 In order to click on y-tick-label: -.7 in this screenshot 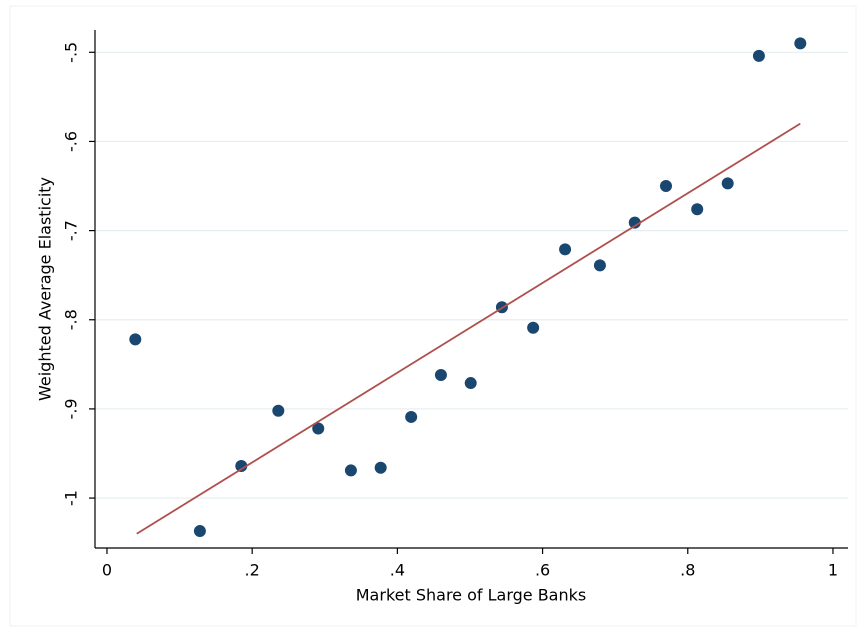, I will do `click(71, 230)`.